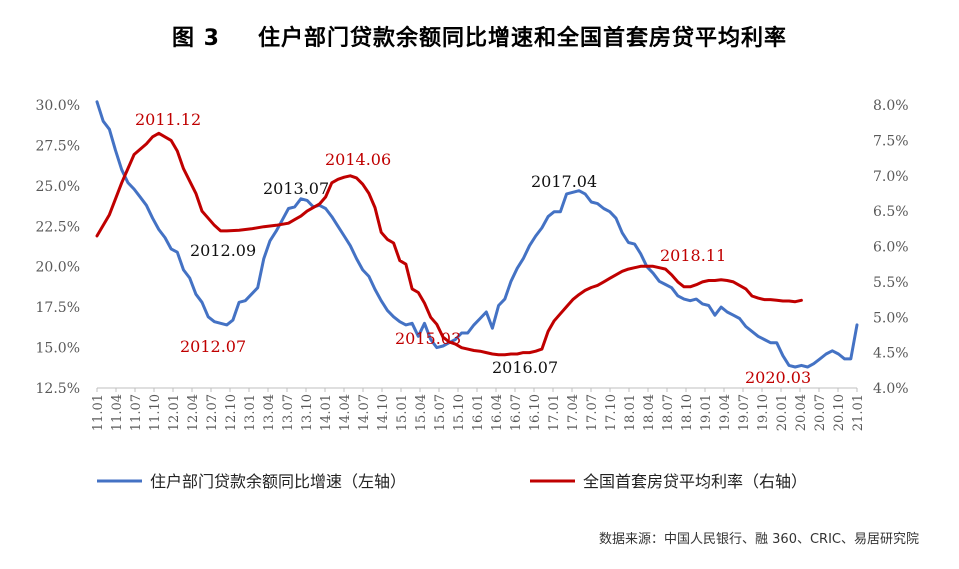 Image resolution: width=959 pixels, height=569 pixels. Describe the element at coordinates (174, 412) in the screenshot. I see `x-axis-tick-label: 12.01` at that location.